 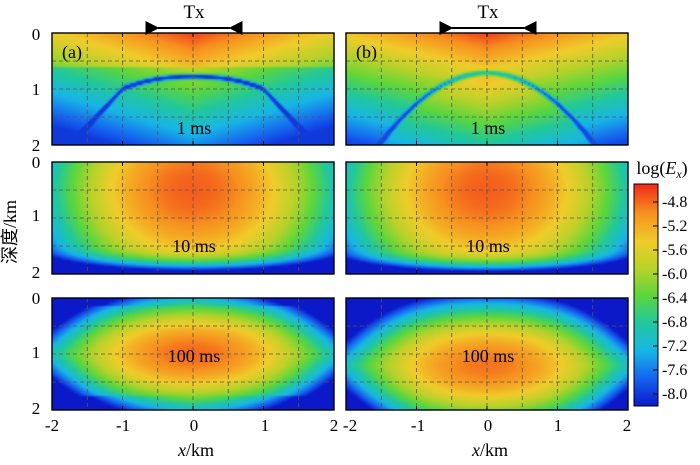 I want to click on transmitter-b: Tx, so click(x=488, y=18).